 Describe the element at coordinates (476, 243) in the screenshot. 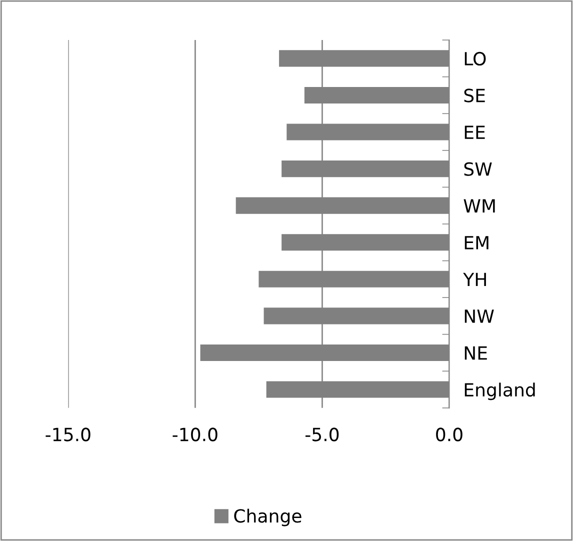

I see `y-tick-label: EM` at that location.